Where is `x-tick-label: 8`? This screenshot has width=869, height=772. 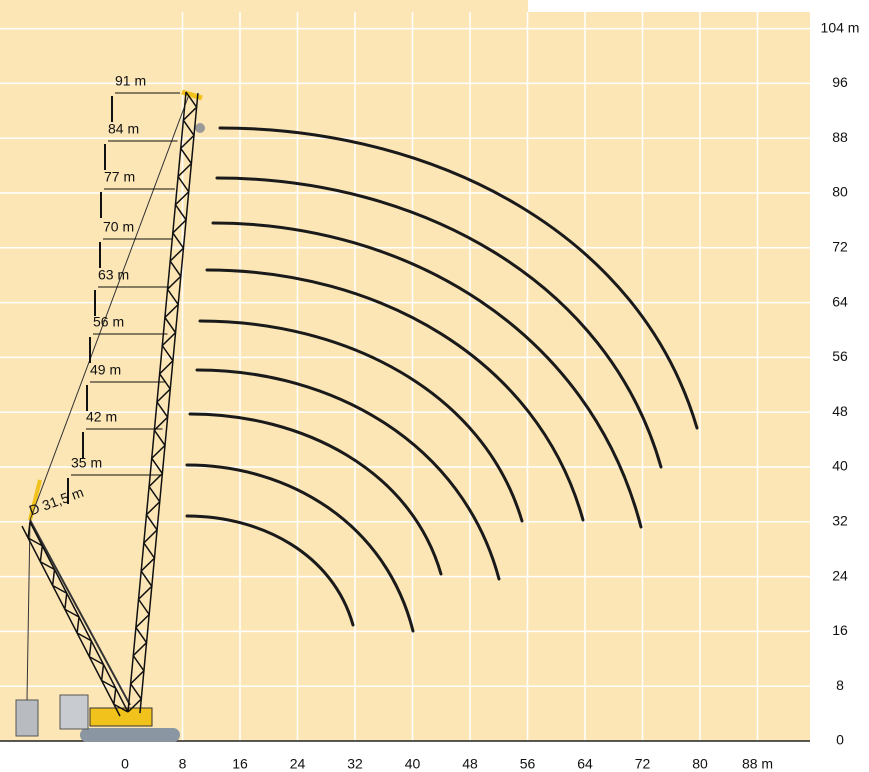 x-tick-label: 8 is located at coordinates (183, 764).